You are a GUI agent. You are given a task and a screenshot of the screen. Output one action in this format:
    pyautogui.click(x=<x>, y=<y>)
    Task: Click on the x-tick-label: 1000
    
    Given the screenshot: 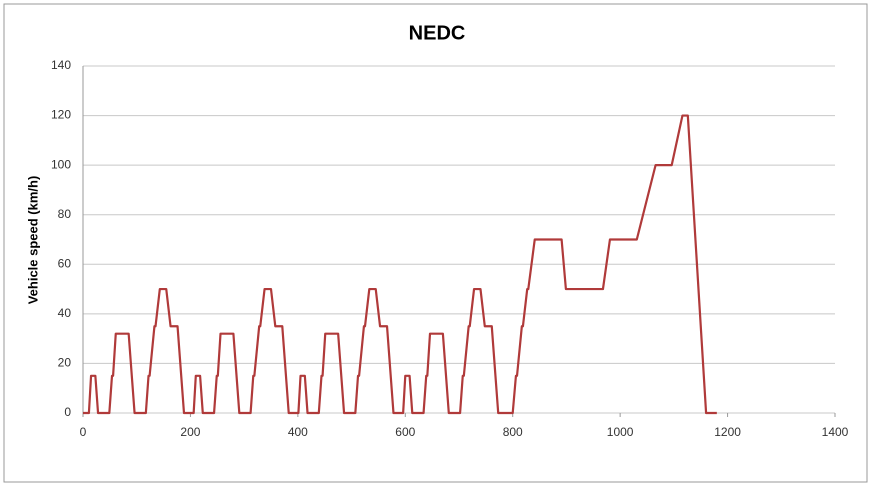 What is the action you would take?
    pyautogui.click(x=620, y=432)
    